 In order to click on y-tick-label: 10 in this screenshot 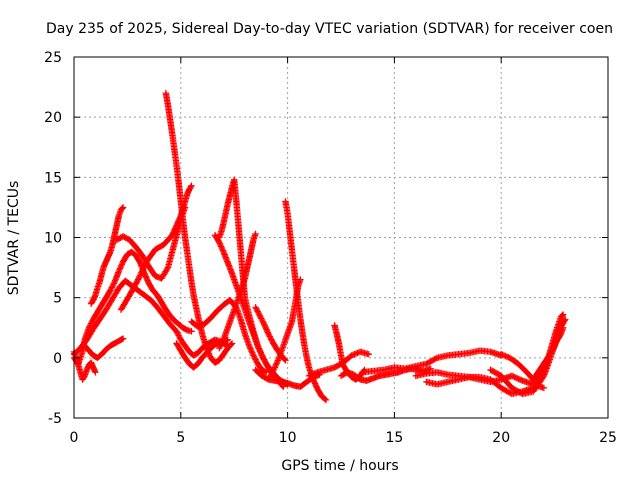, I will do `click(53, 239)`.